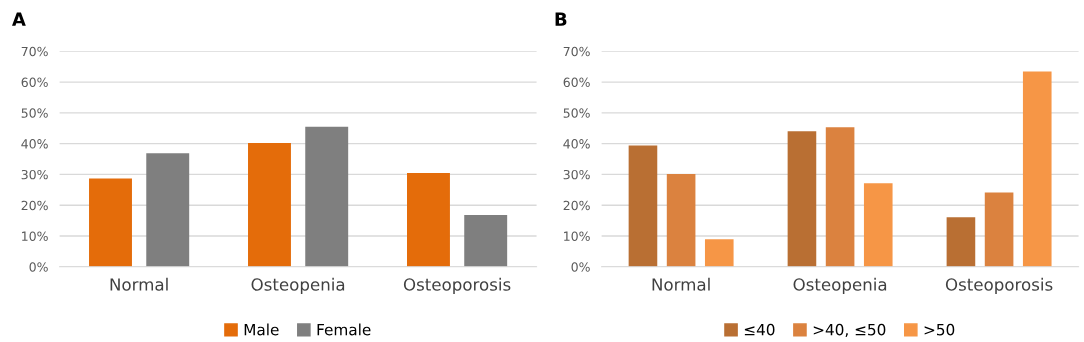 The width and height of the screenshot is (1084, 342). I want to click on legend-label: Female, so click(344, 329).